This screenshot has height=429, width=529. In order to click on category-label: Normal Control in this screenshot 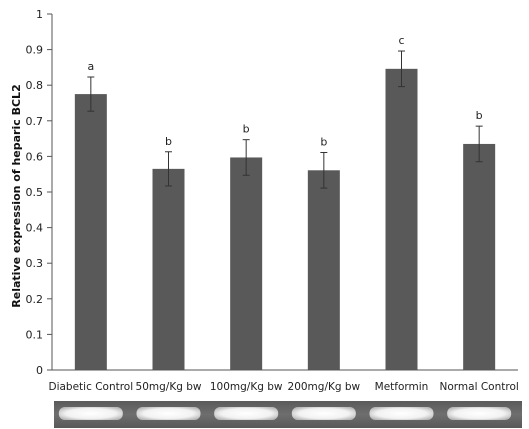, I will do `click(479, 387)`.